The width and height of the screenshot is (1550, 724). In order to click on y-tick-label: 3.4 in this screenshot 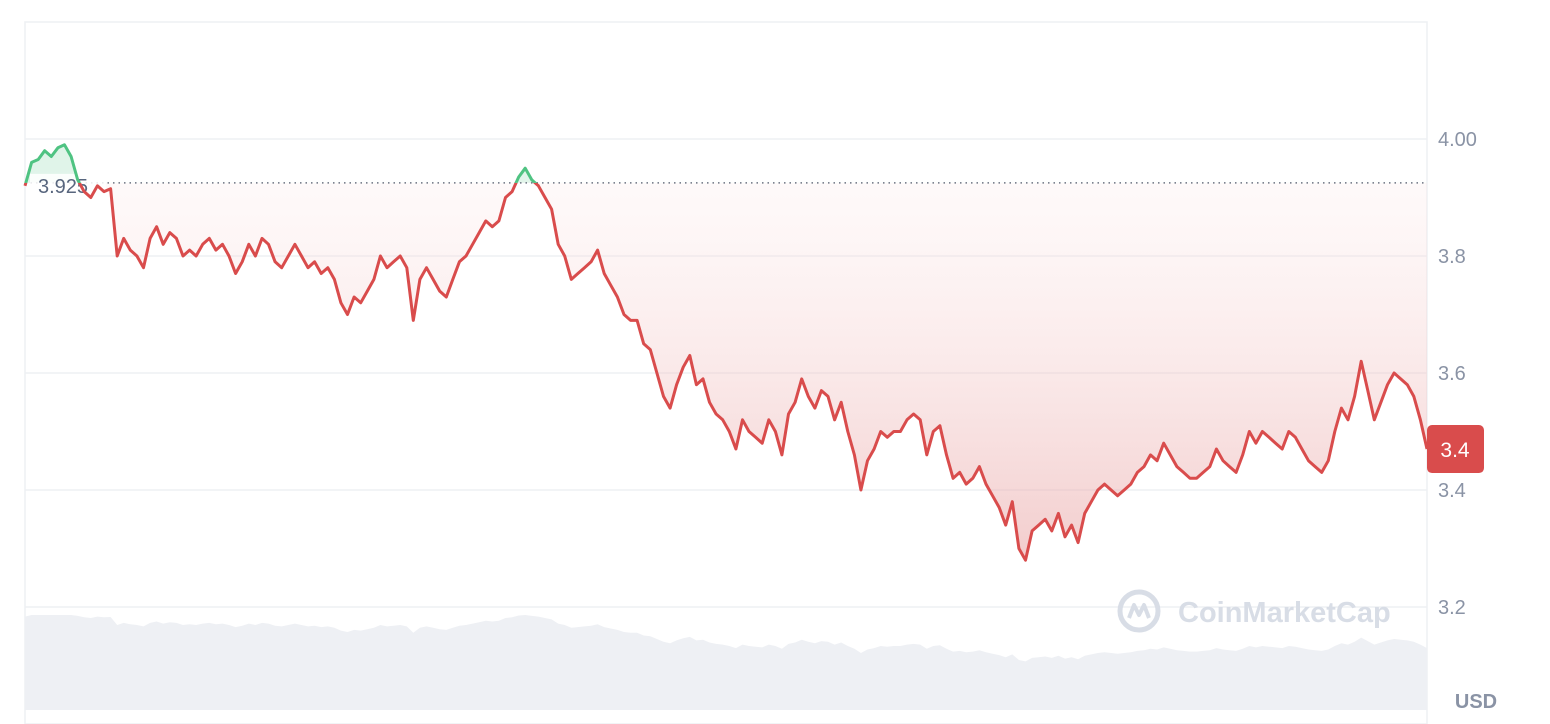, I will do `click(1452, 491)`.